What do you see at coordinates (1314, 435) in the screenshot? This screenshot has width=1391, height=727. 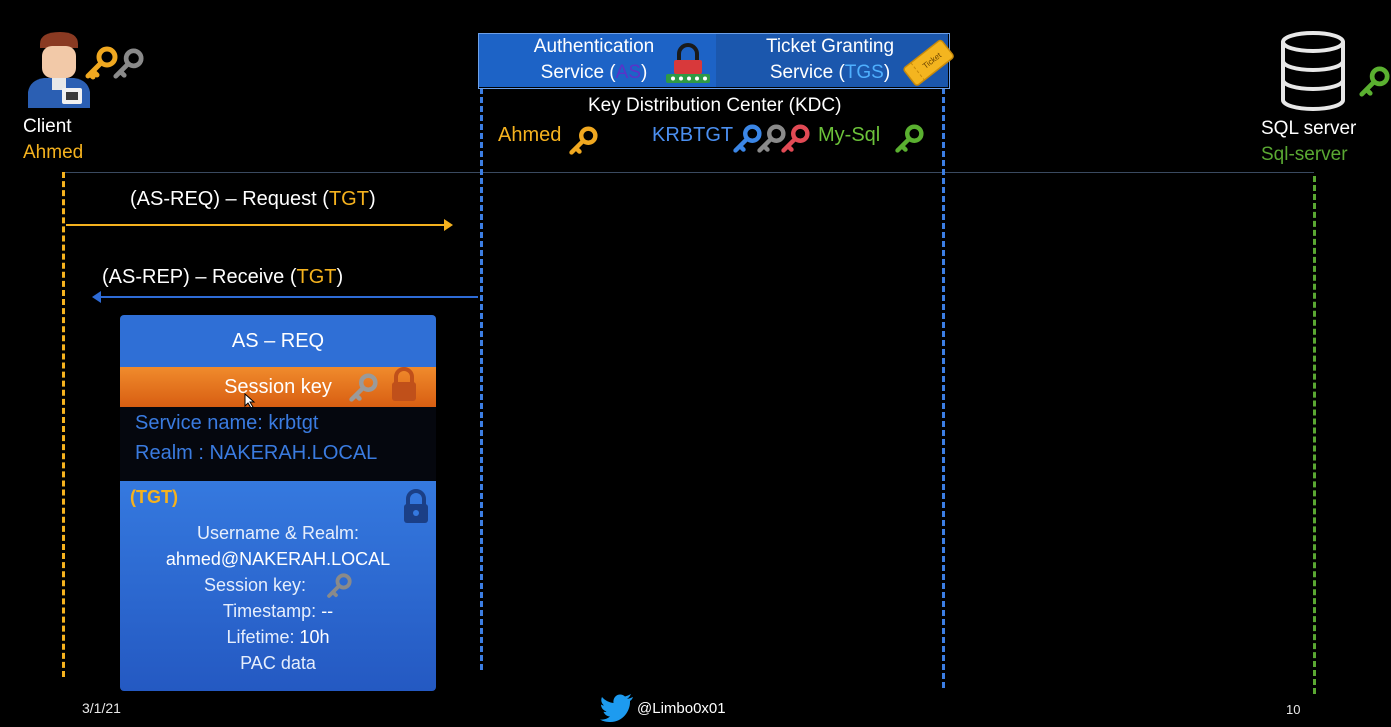 I see `sql-server-lifeline` at bounding box center [1314, 435].